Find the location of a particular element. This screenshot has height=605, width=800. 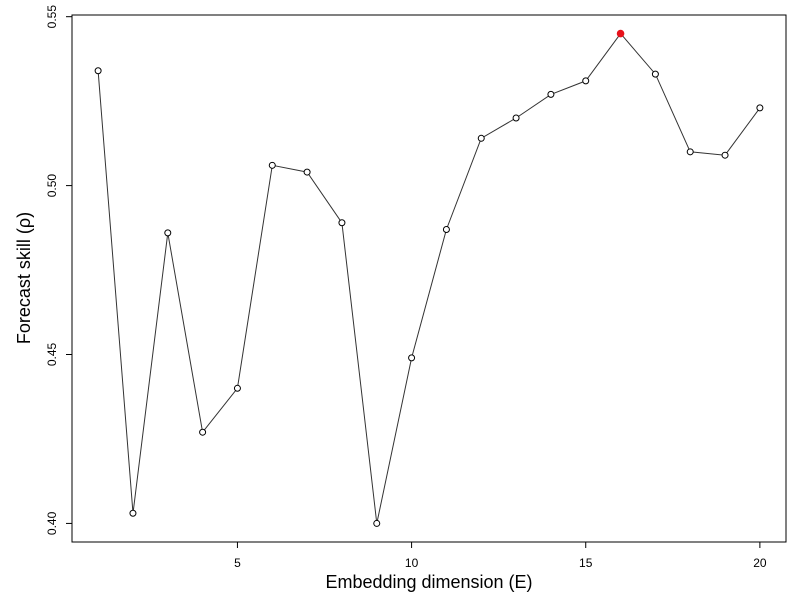

y-tick-label: 0.40 is located at coordinates (52, 523).